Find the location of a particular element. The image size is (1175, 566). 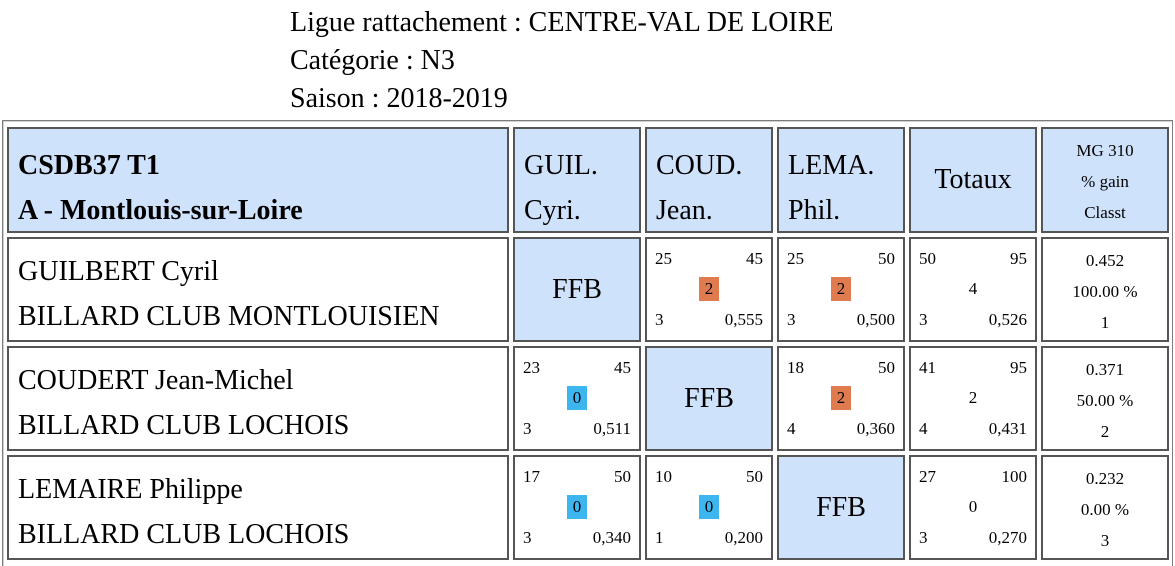

total-match-points: 0 is located at coordinates (973, 506).